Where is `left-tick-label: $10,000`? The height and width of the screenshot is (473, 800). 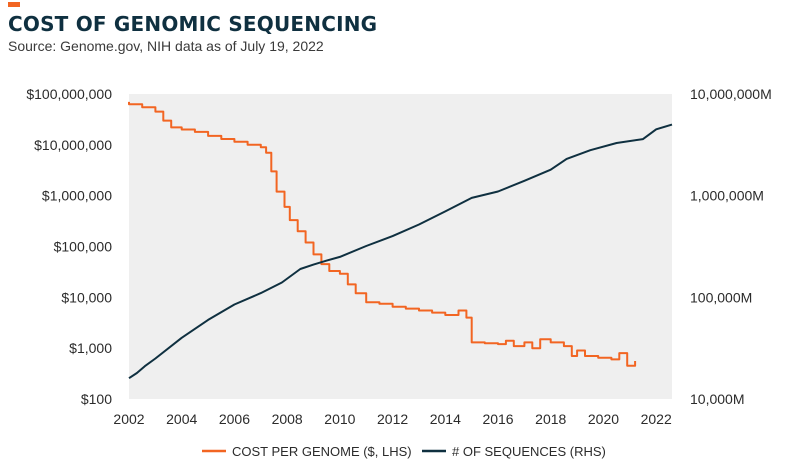 left-tick-label: $10,000 is located at coordinates (86, 297).